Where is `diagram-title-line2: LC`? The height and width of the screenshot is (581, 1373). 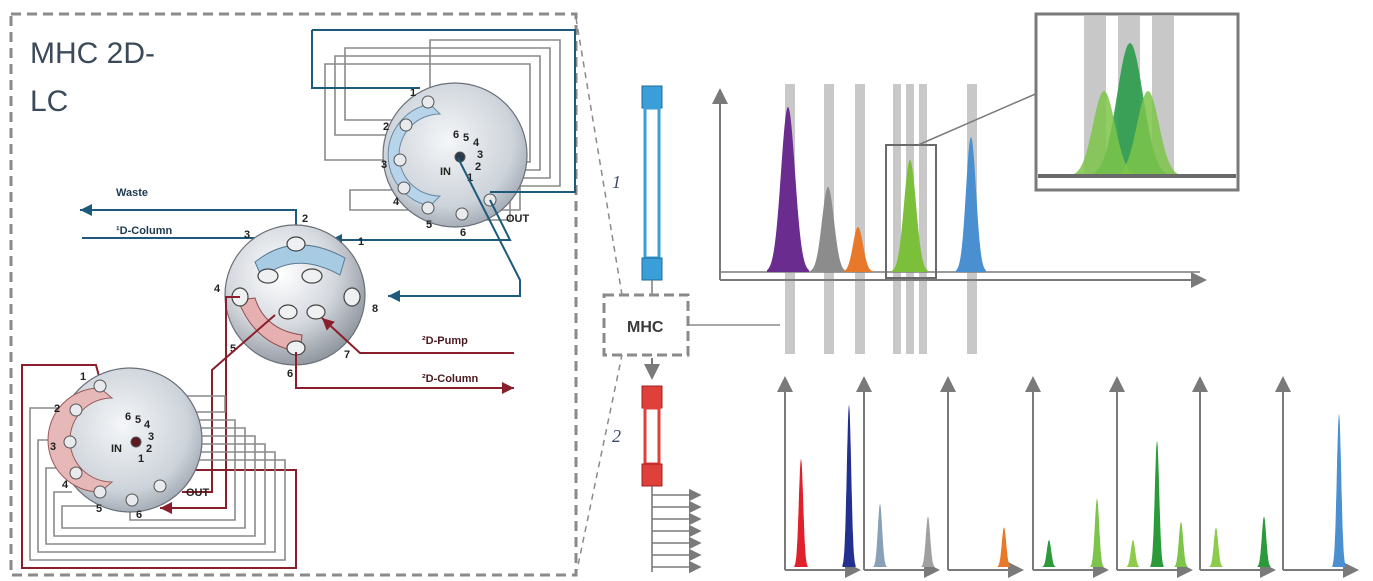 diagram-title-line2: LC is located at coordinates (49, 101).